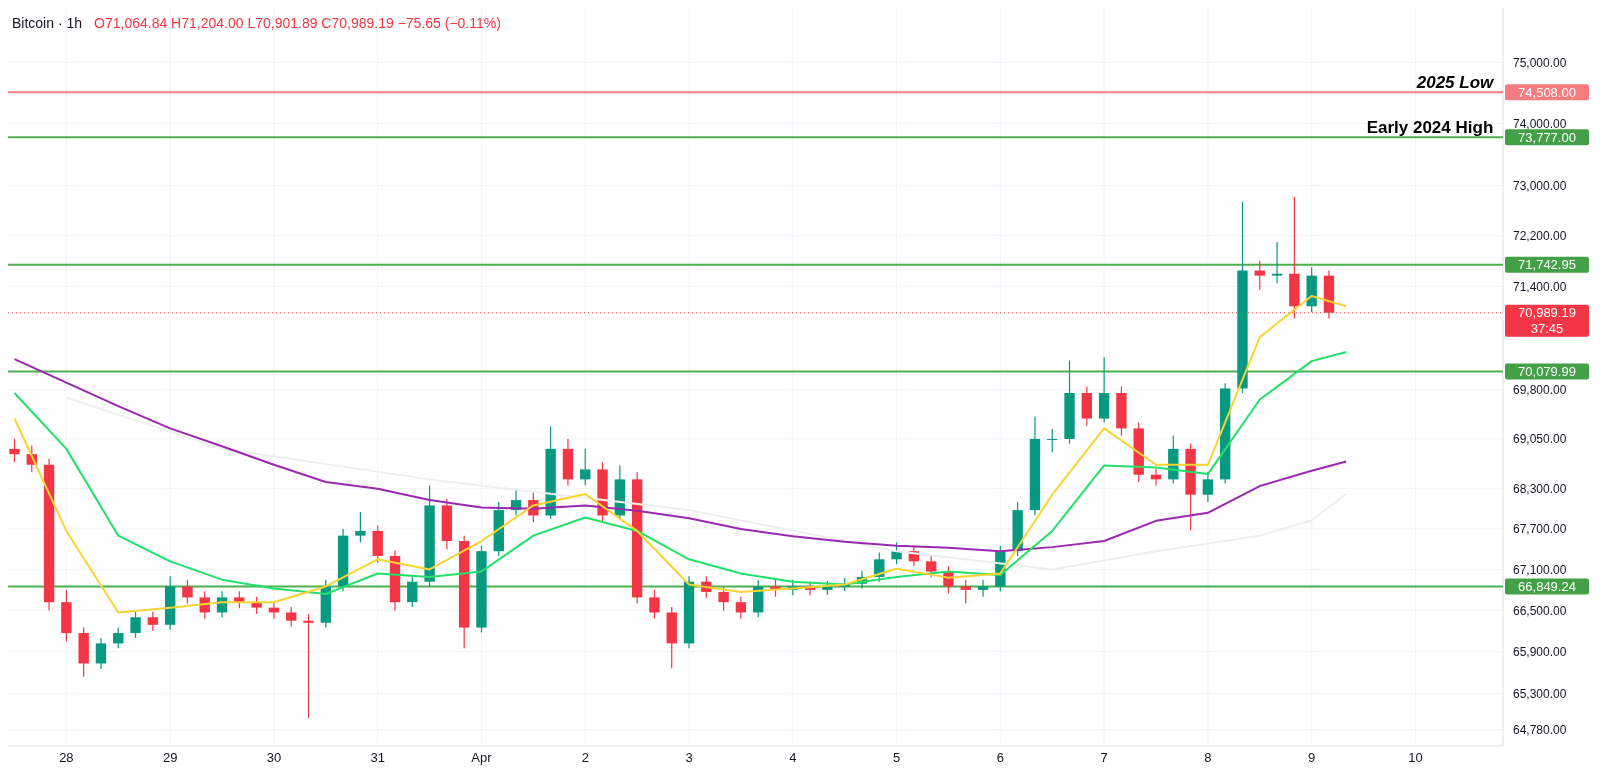  What do you see at coordinates (1000, 757) in the screenshot?
I see `x-tick-label: 6` at bounding box center [1000, 757].